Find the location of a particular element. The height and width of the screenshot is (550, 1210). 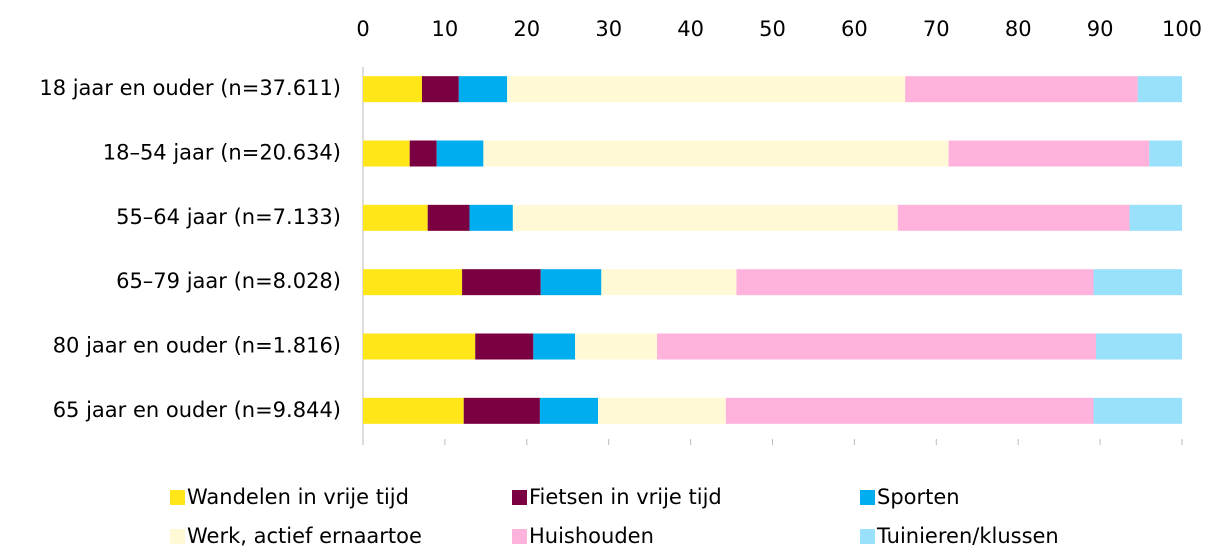

legend-label: Tuinieren/klussen is located at coordinates (967, 536).